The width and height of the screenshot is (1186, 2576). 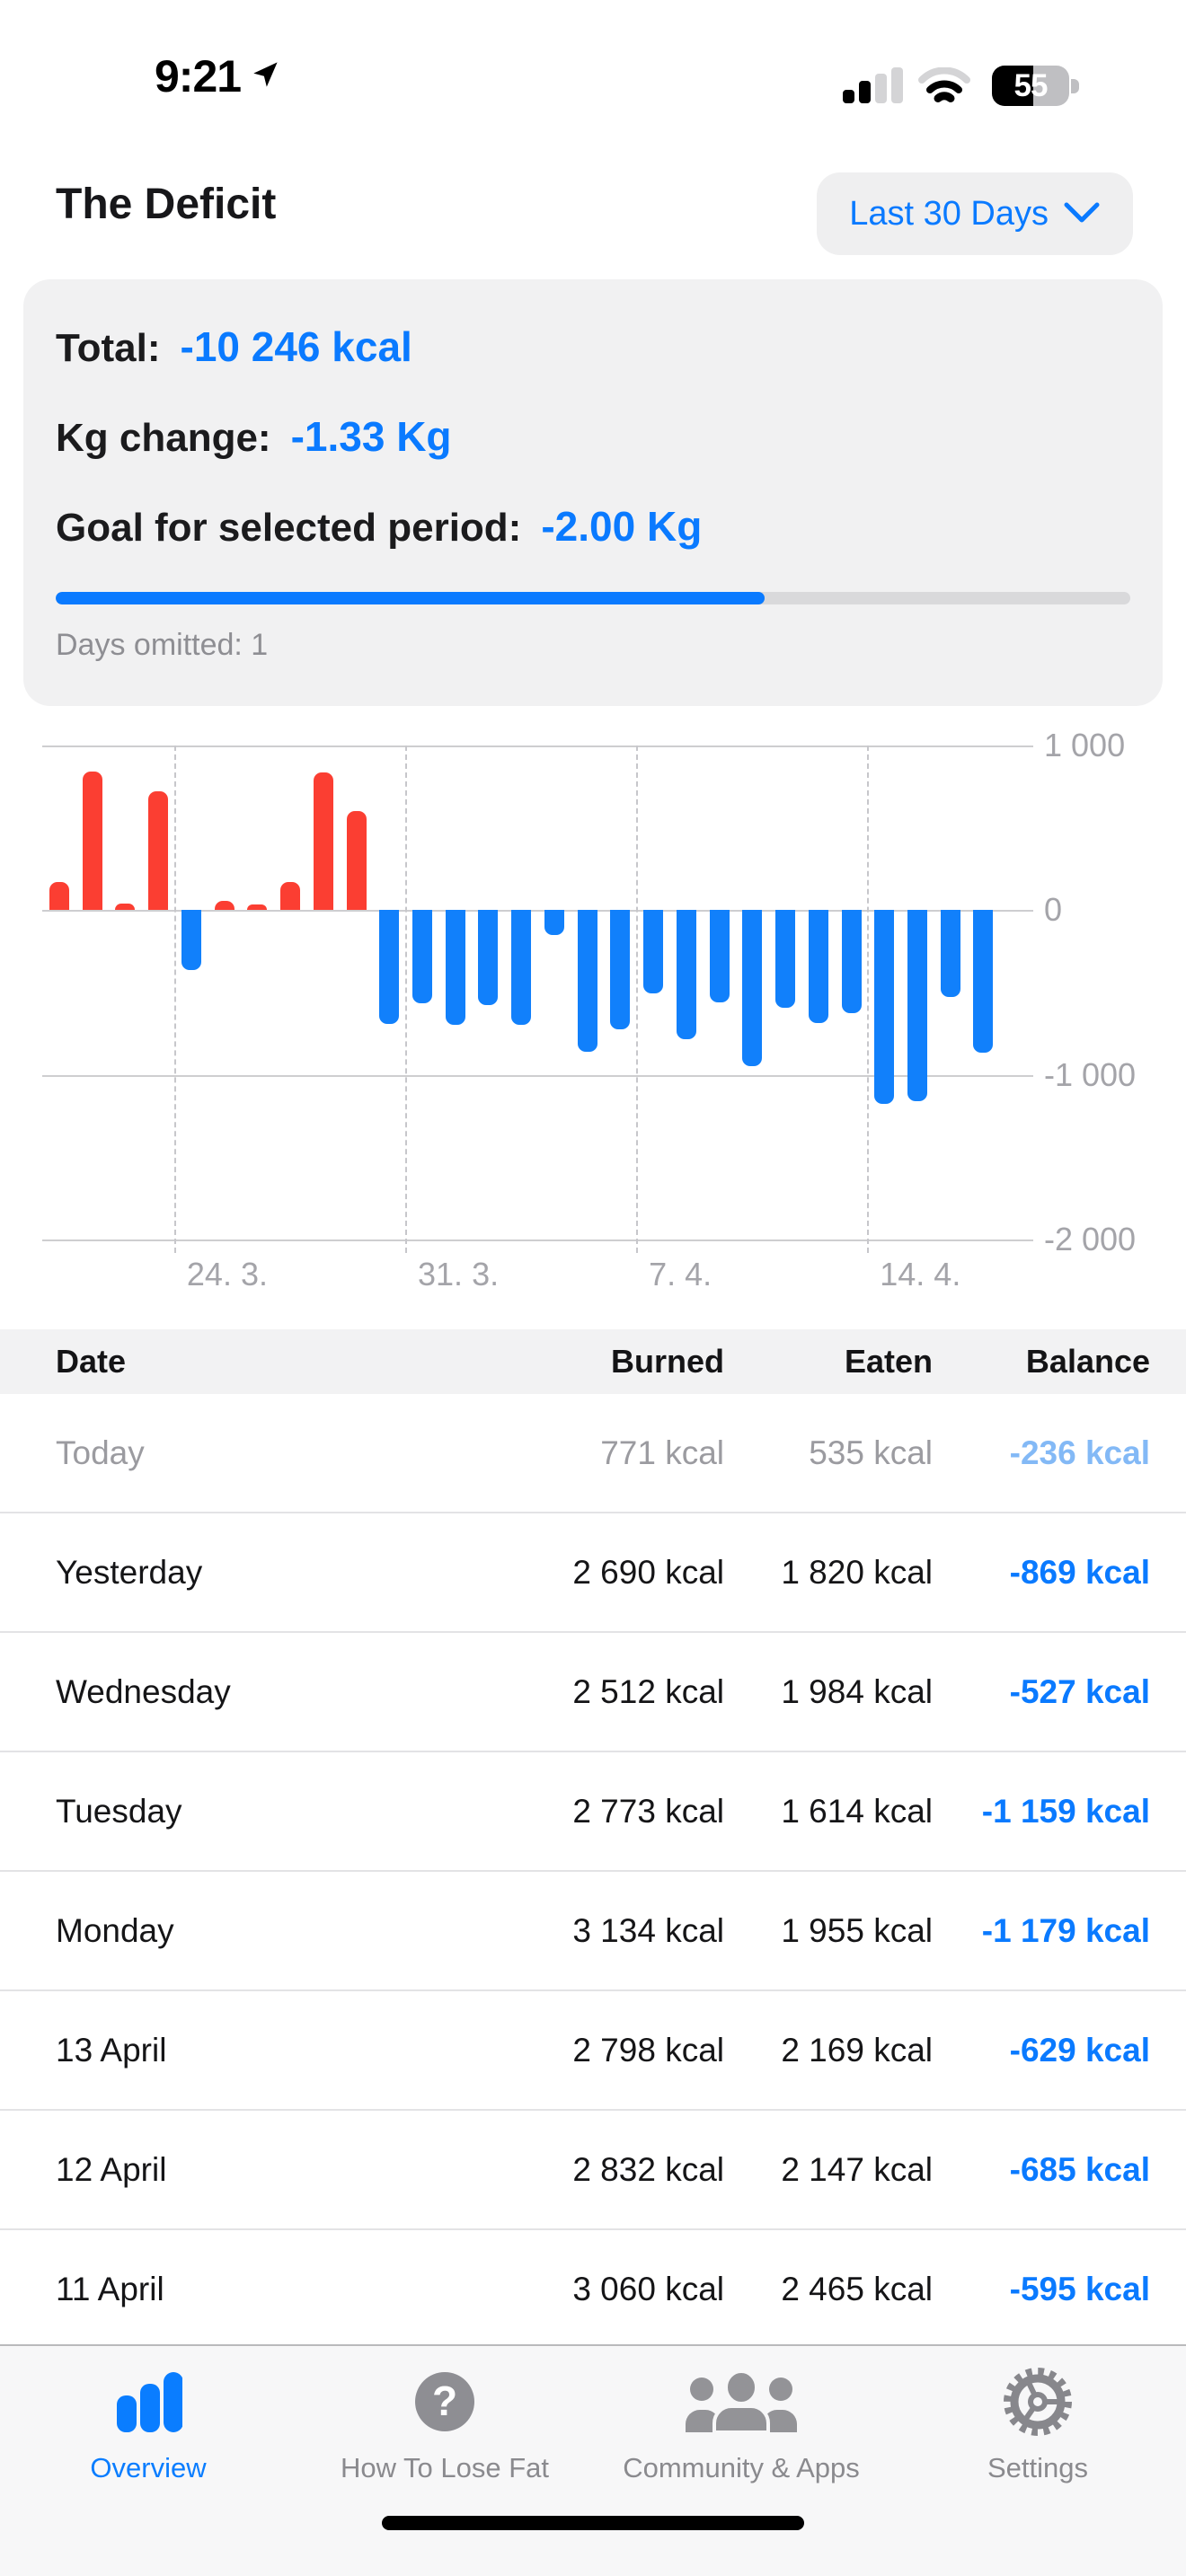 What do you see at coordinates (648, 2288) in the screenshot?
I see `row-burned: 3 060 kcal` at bounding box center [648, 2288].